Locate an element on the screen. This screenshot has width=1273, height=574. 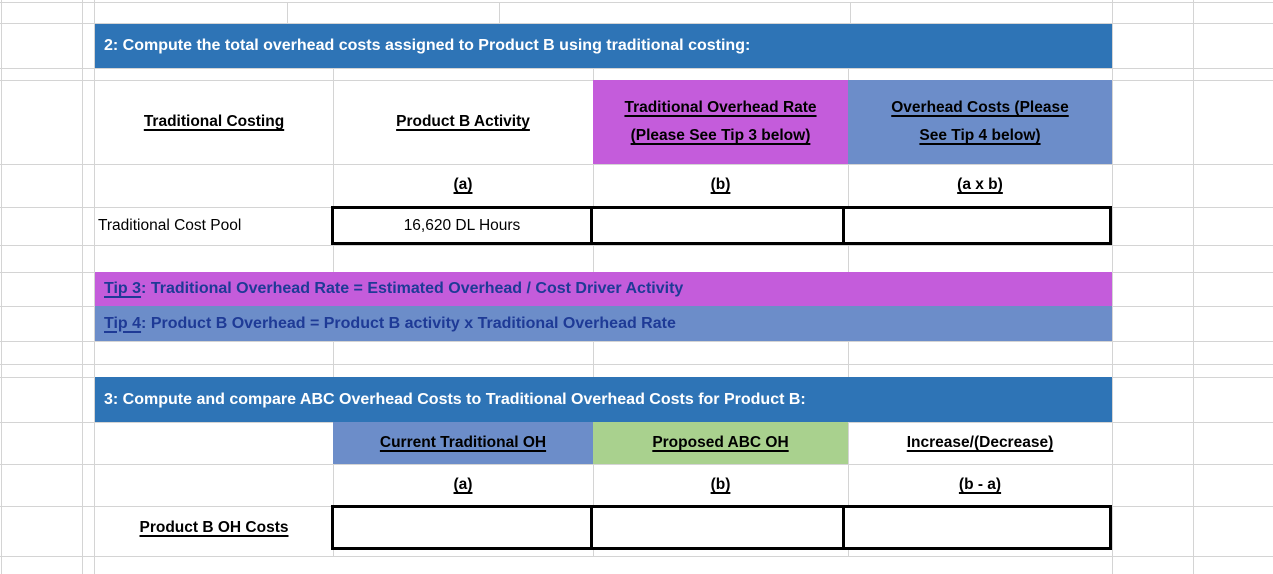
section2-entry-row: 16,620 DL Hours is located at coordinates (721, 225).